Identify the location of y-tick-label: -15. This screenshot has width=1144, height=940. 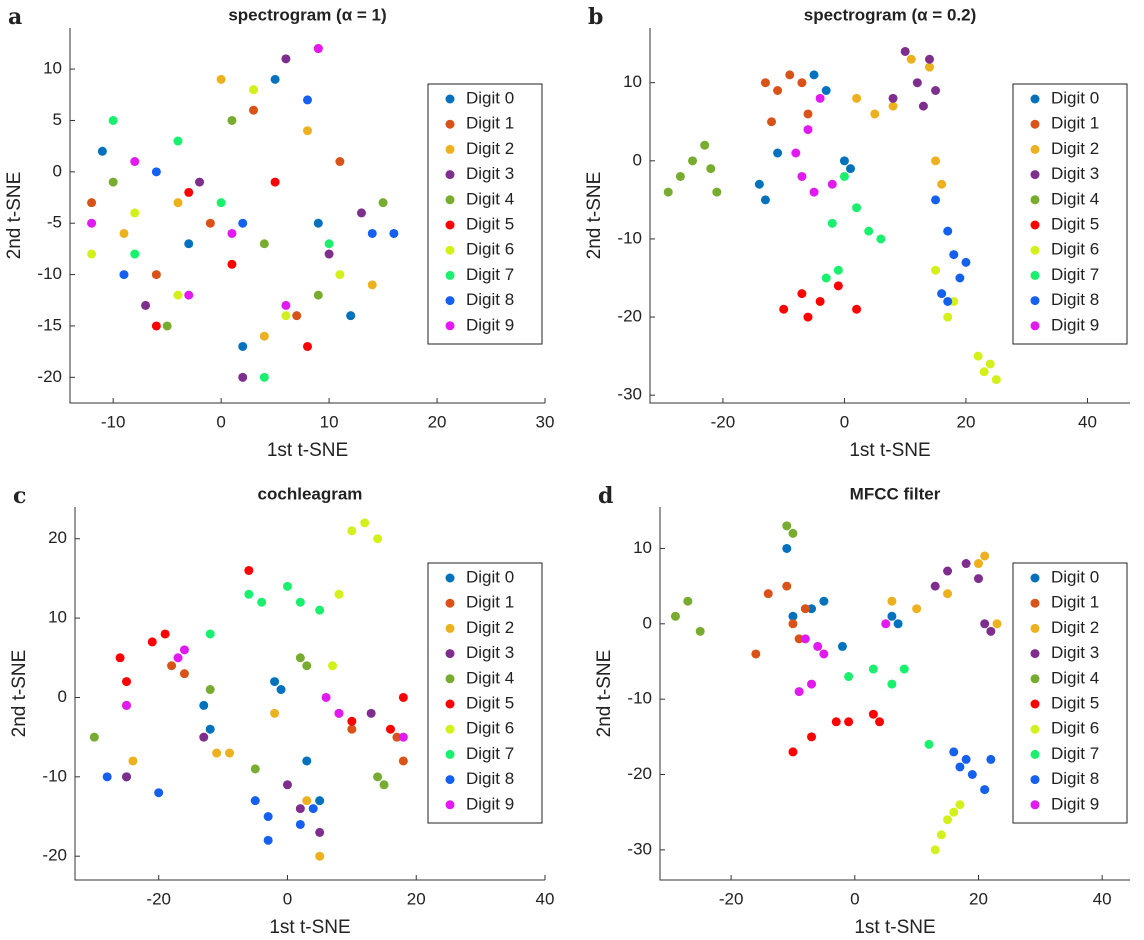
(49, 324).